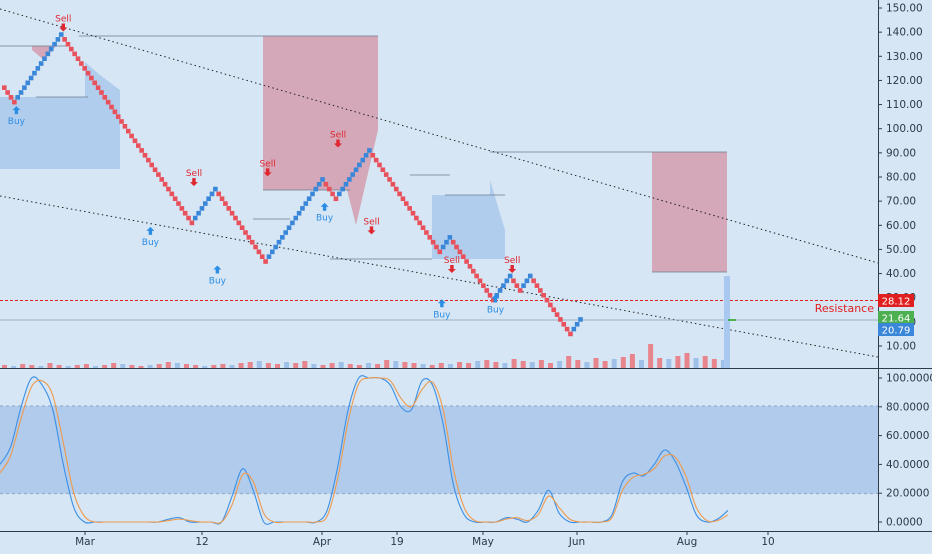  Describe the element at coordinates (907, 407) in the screenshot. I see `stoch-tick-label: 80.0000` at that location.